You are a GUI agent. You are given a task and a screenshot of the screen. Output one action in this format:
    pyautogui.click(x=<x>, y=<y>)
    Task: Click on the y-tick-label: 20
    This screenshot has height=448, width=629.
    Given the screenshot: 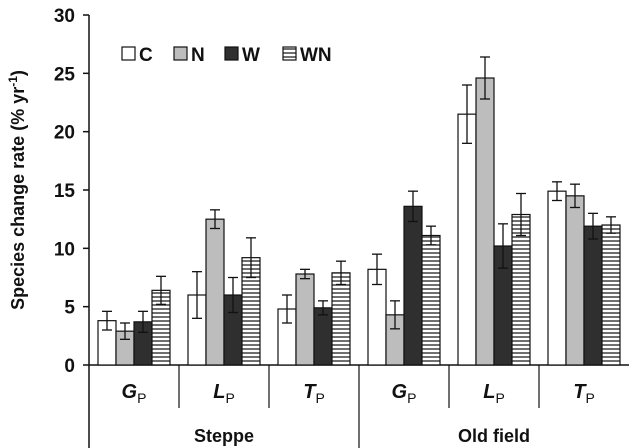 What is the action you would take?
    pyautogui.click(x=64, y=133)
    